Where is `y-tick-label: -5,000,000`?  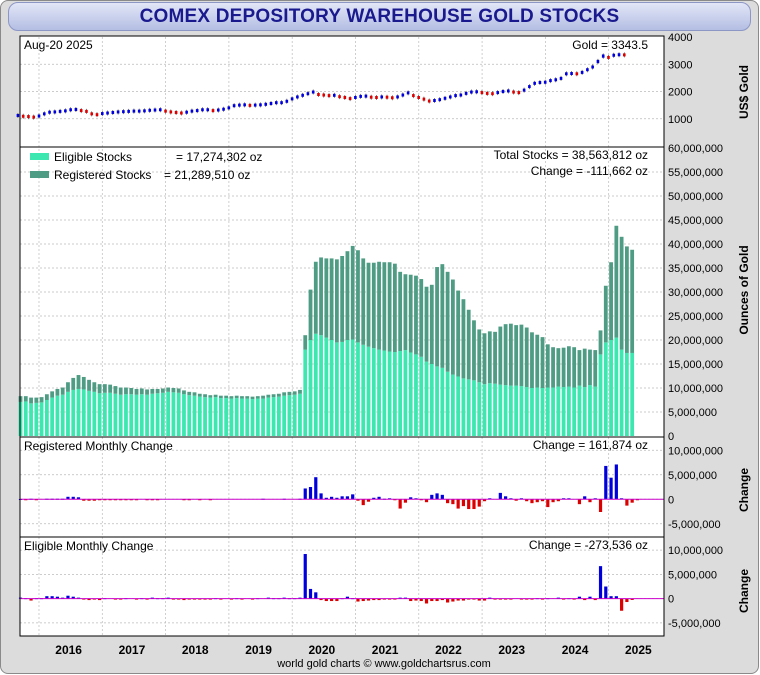
y-tick-label: -5,000,000 is located at coordinates (694, 525).